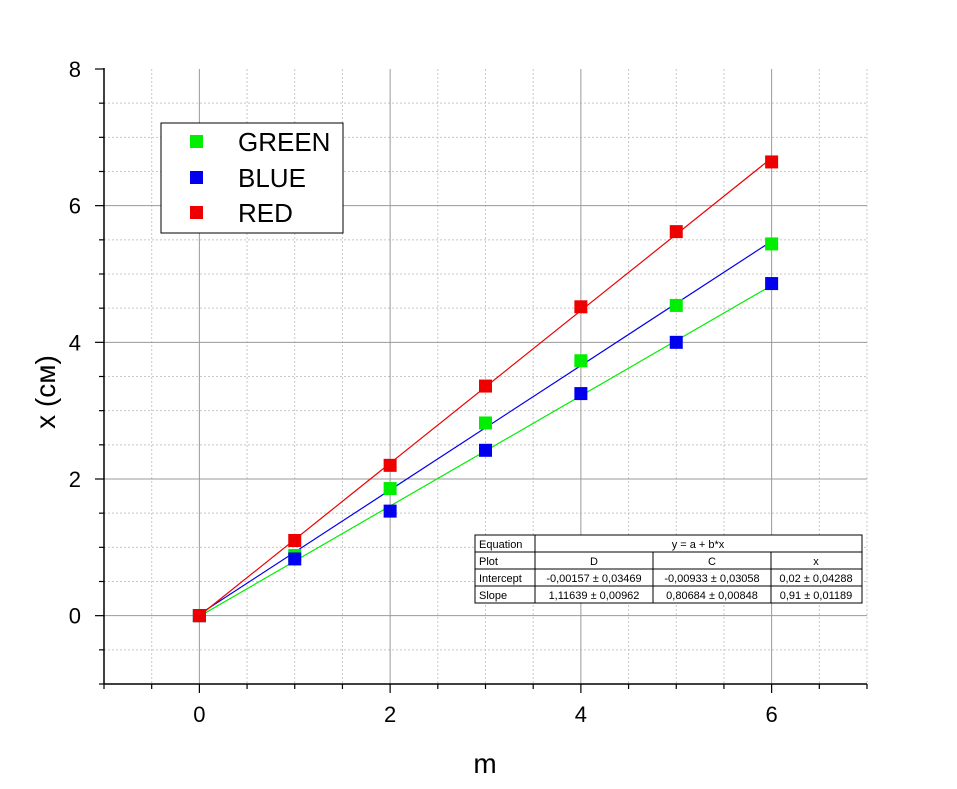 The image size is (957, 789). What do you see at coordinates (272, 178) in the screenshot?
I see `legend-label-blue: BLUE` at bounding box center [272, 178].